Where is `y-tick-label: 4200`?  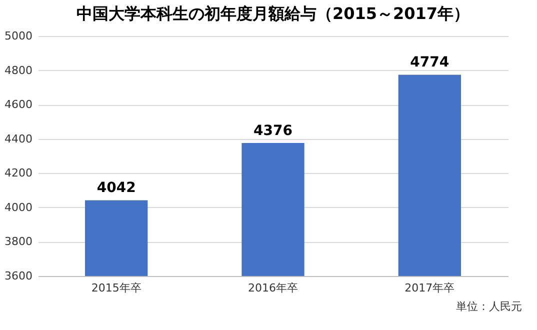
y-tick-label: 4200 is located at coordinates (18, 173).